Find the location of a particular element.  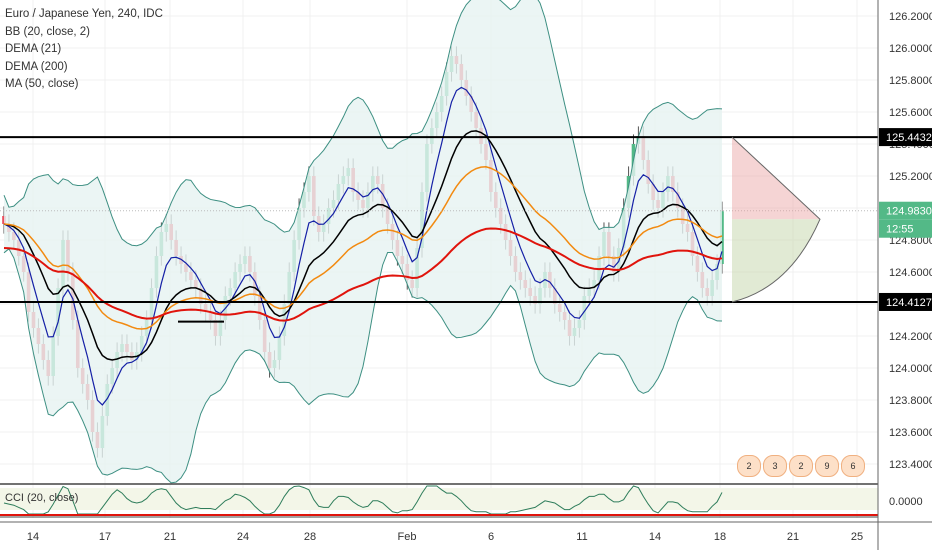

x-tick-label: 24 is located at coordinates (243, 537).